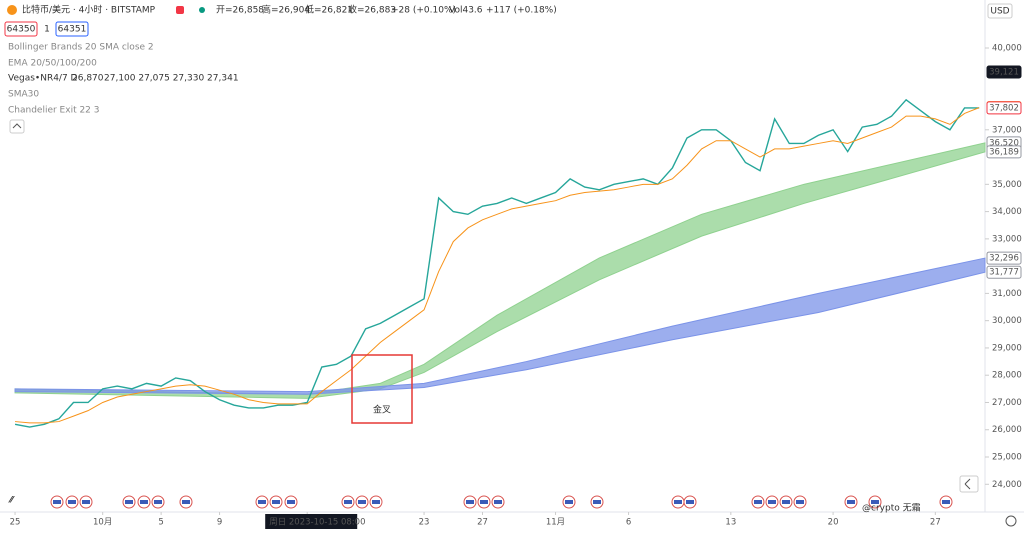 The image size is (1024, 533). What do you see at coordinates (171, 79) in the screenshot?
I see `indicator-values: 27,100 27,075 27,330 27,341` at bounding box center [171, 79].